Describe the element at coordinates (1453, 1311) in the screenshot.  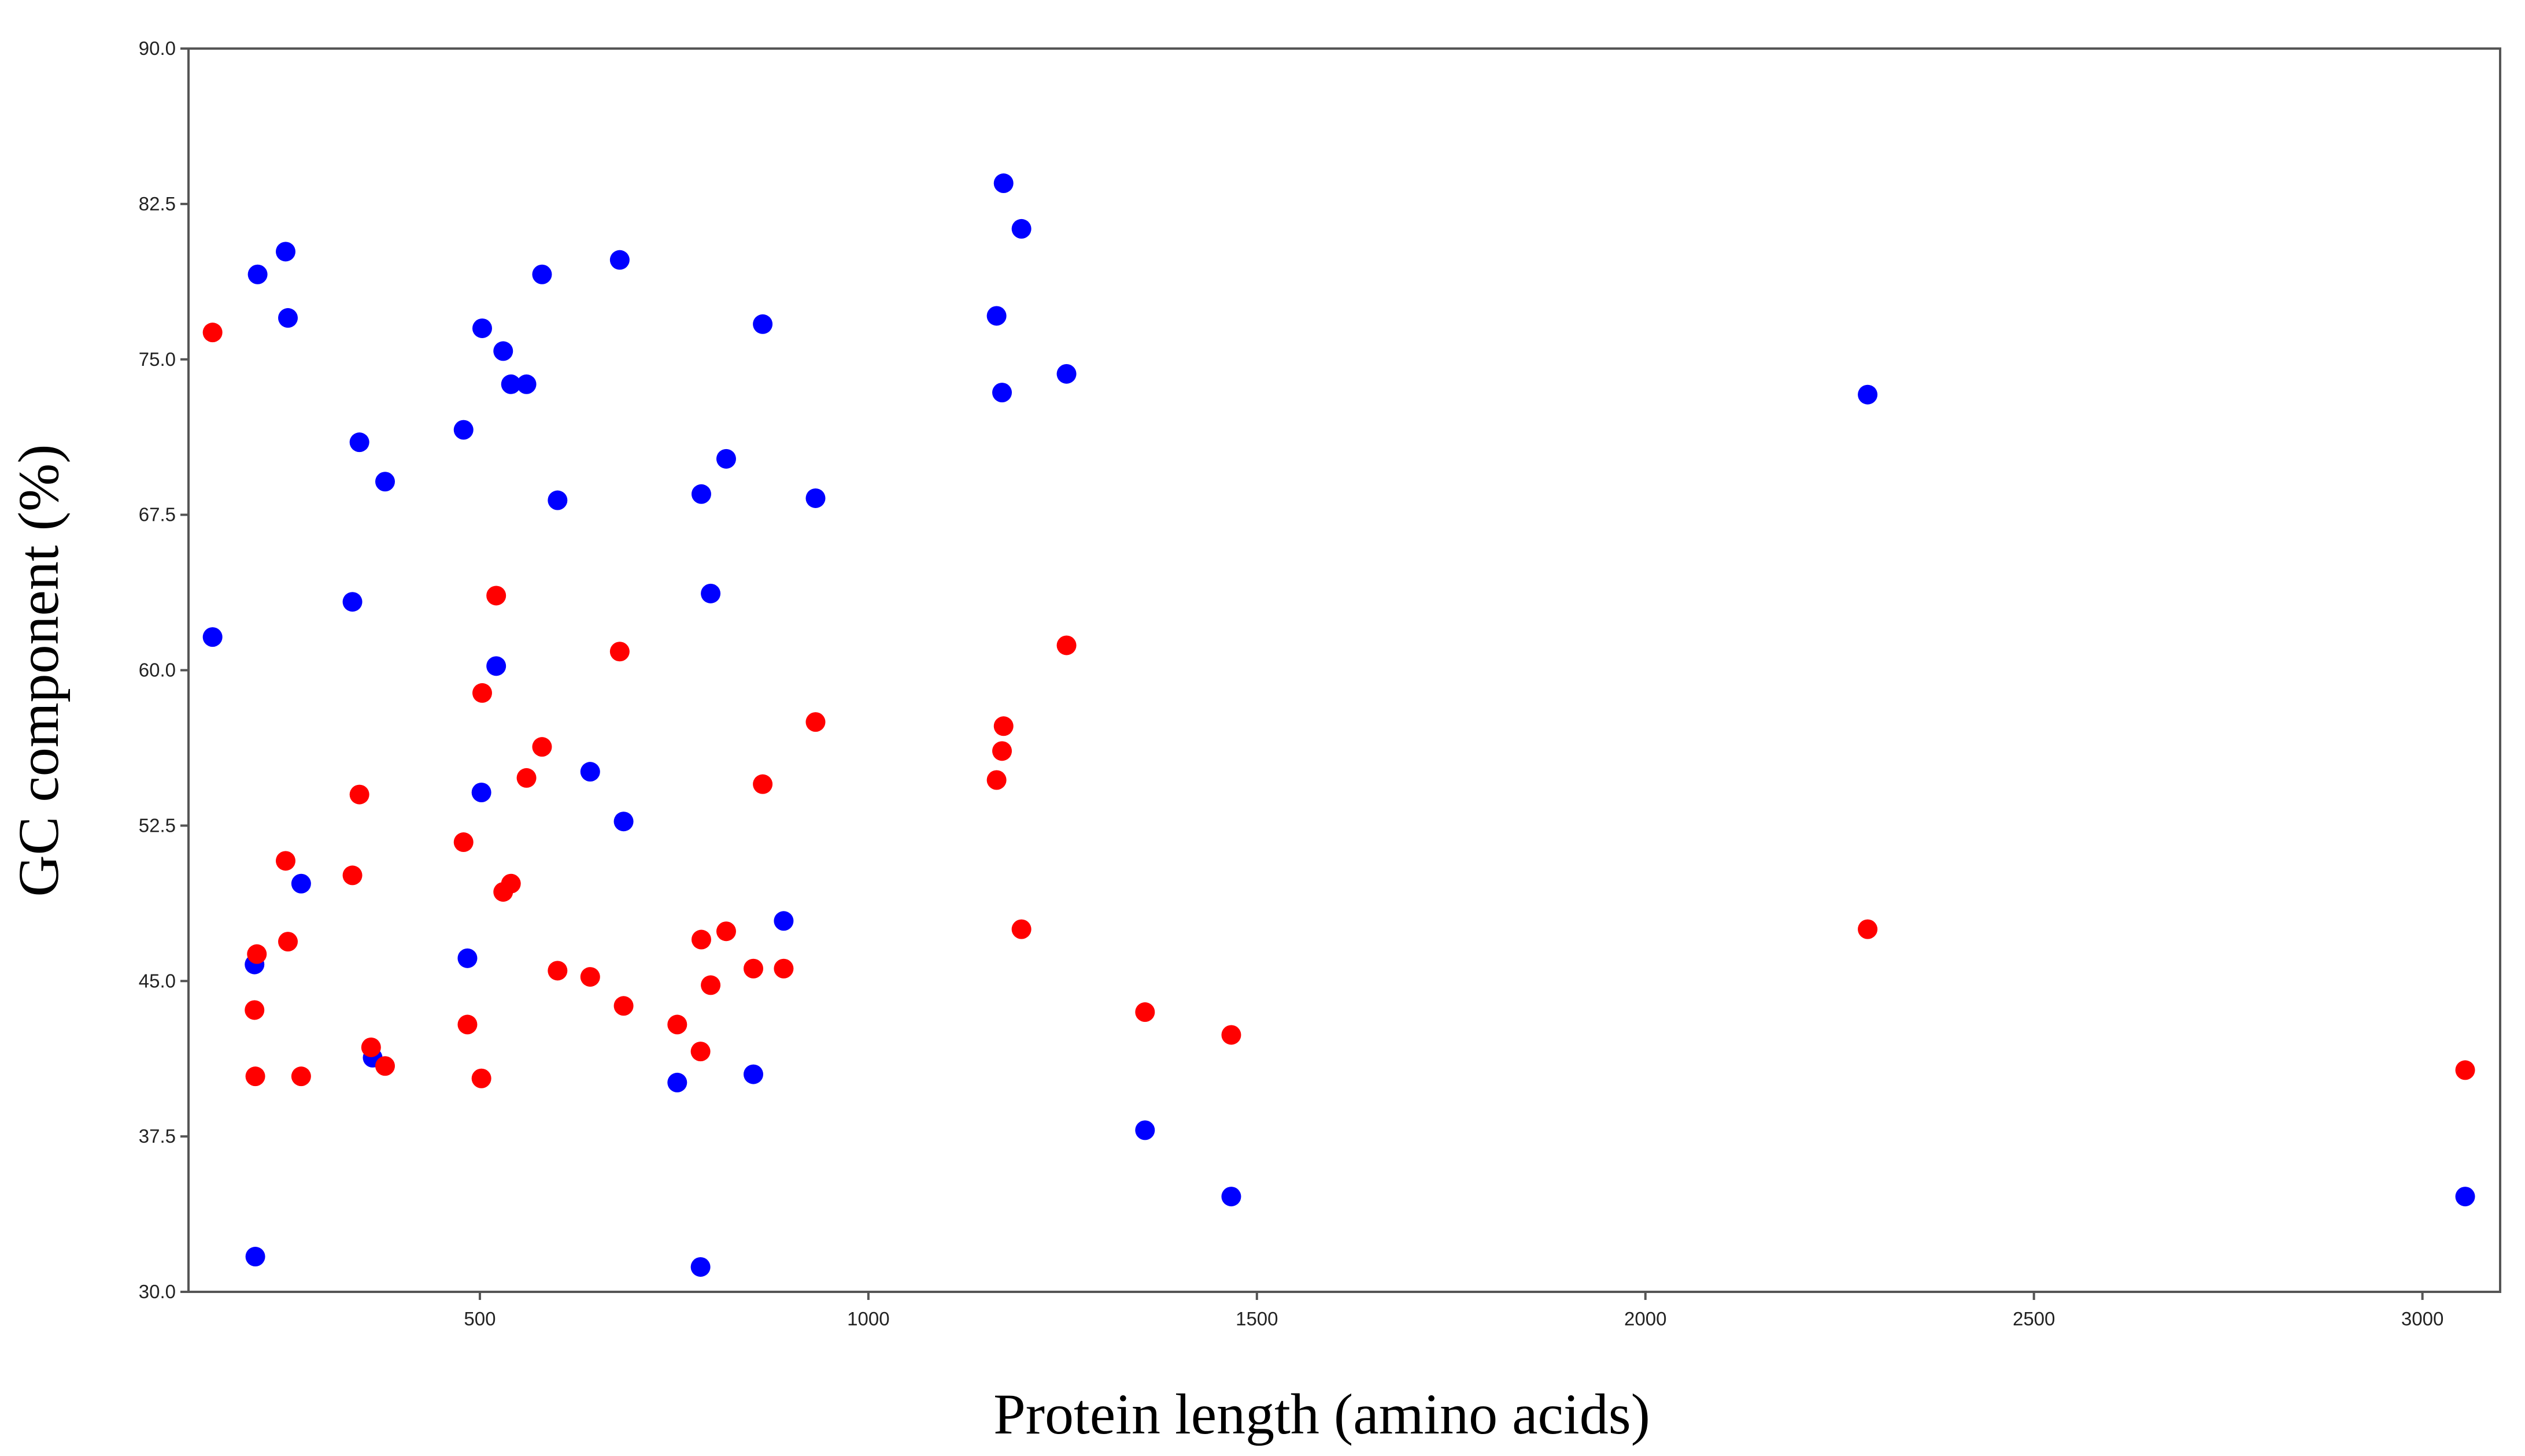
I see `x-axis-ticks: 500 1000 1500 2000 2500 3000` at that location.